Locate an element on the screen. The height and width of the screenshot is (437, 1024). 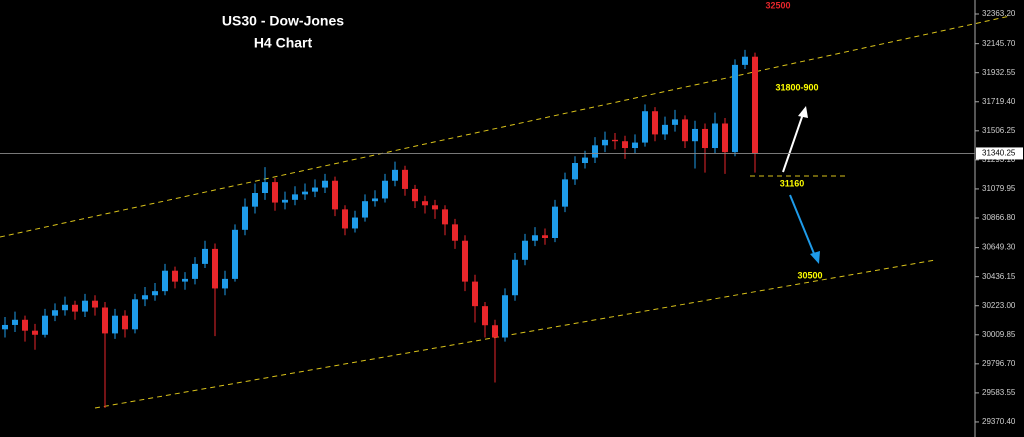
y-tick-label: 31293.10 is located at coordinates (999, 159).